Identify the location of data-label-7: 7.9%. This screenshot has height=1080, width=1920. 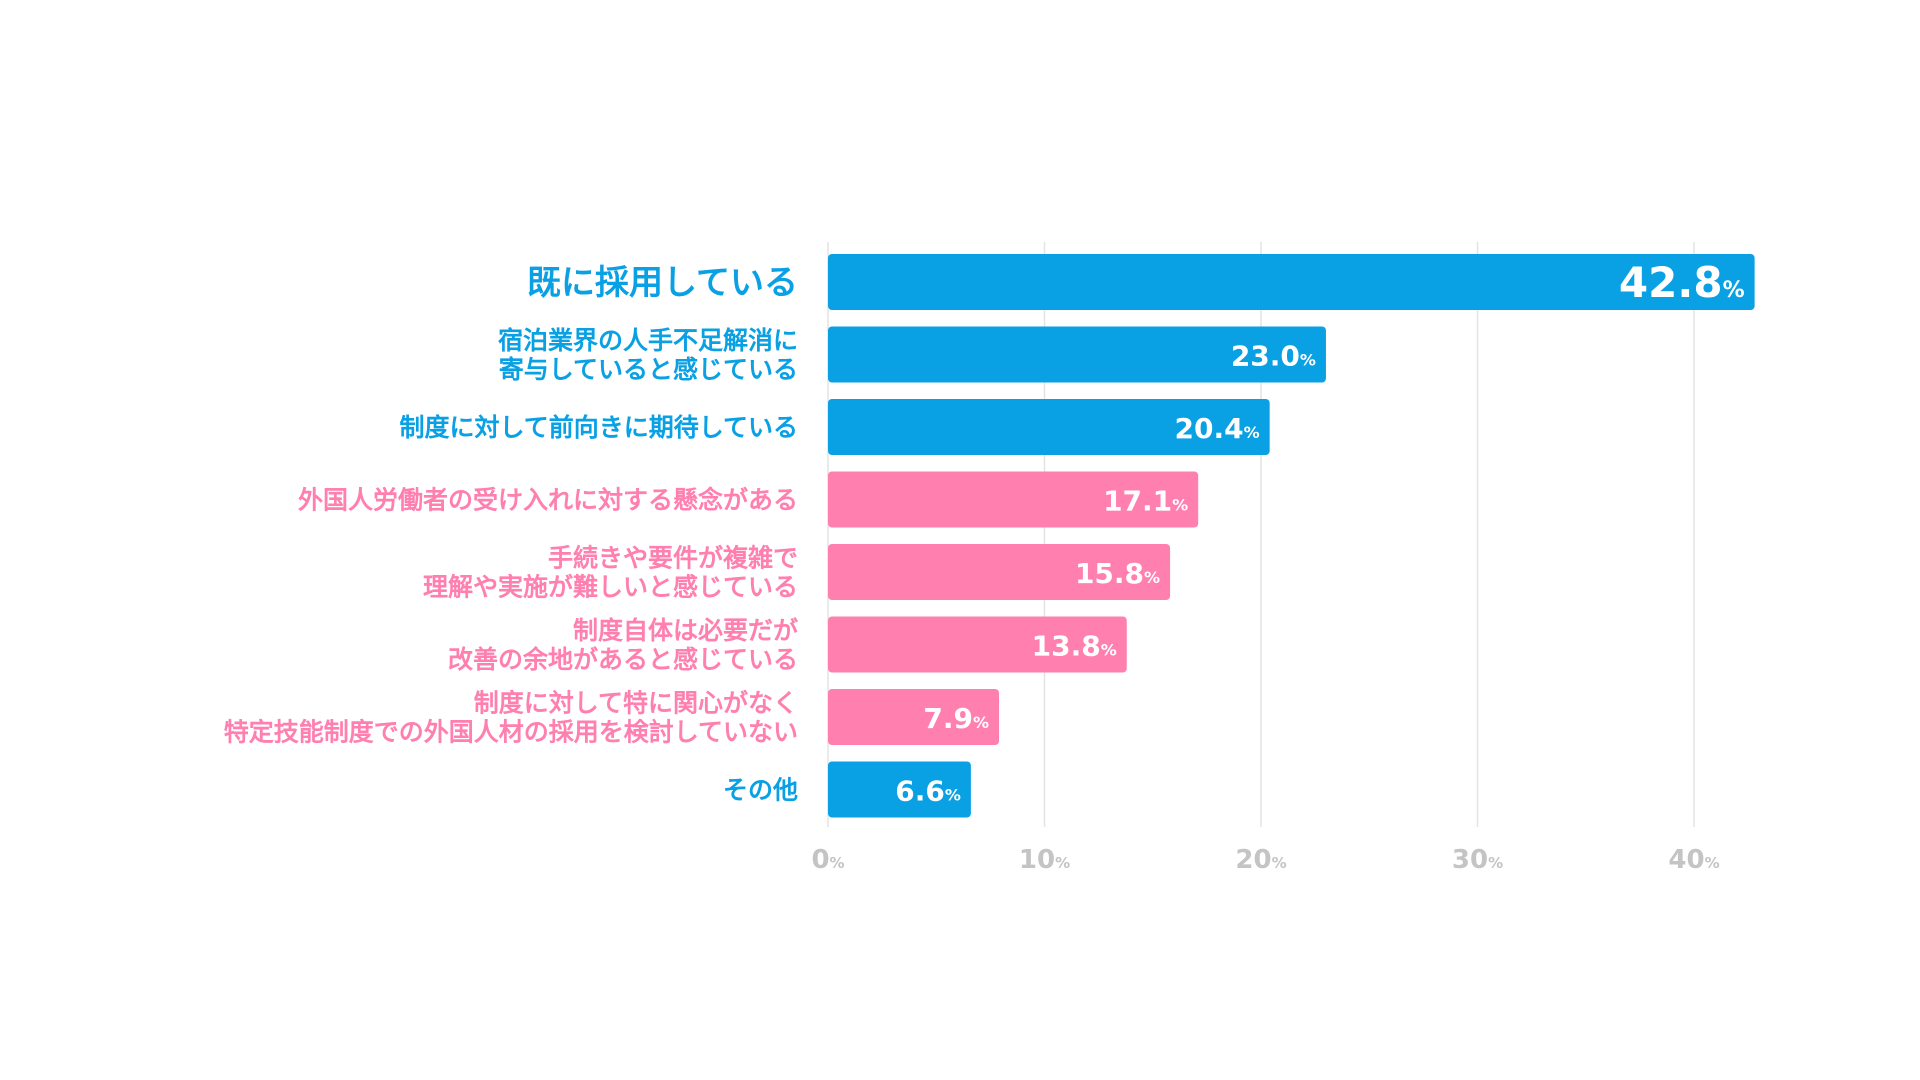
(956, 718).